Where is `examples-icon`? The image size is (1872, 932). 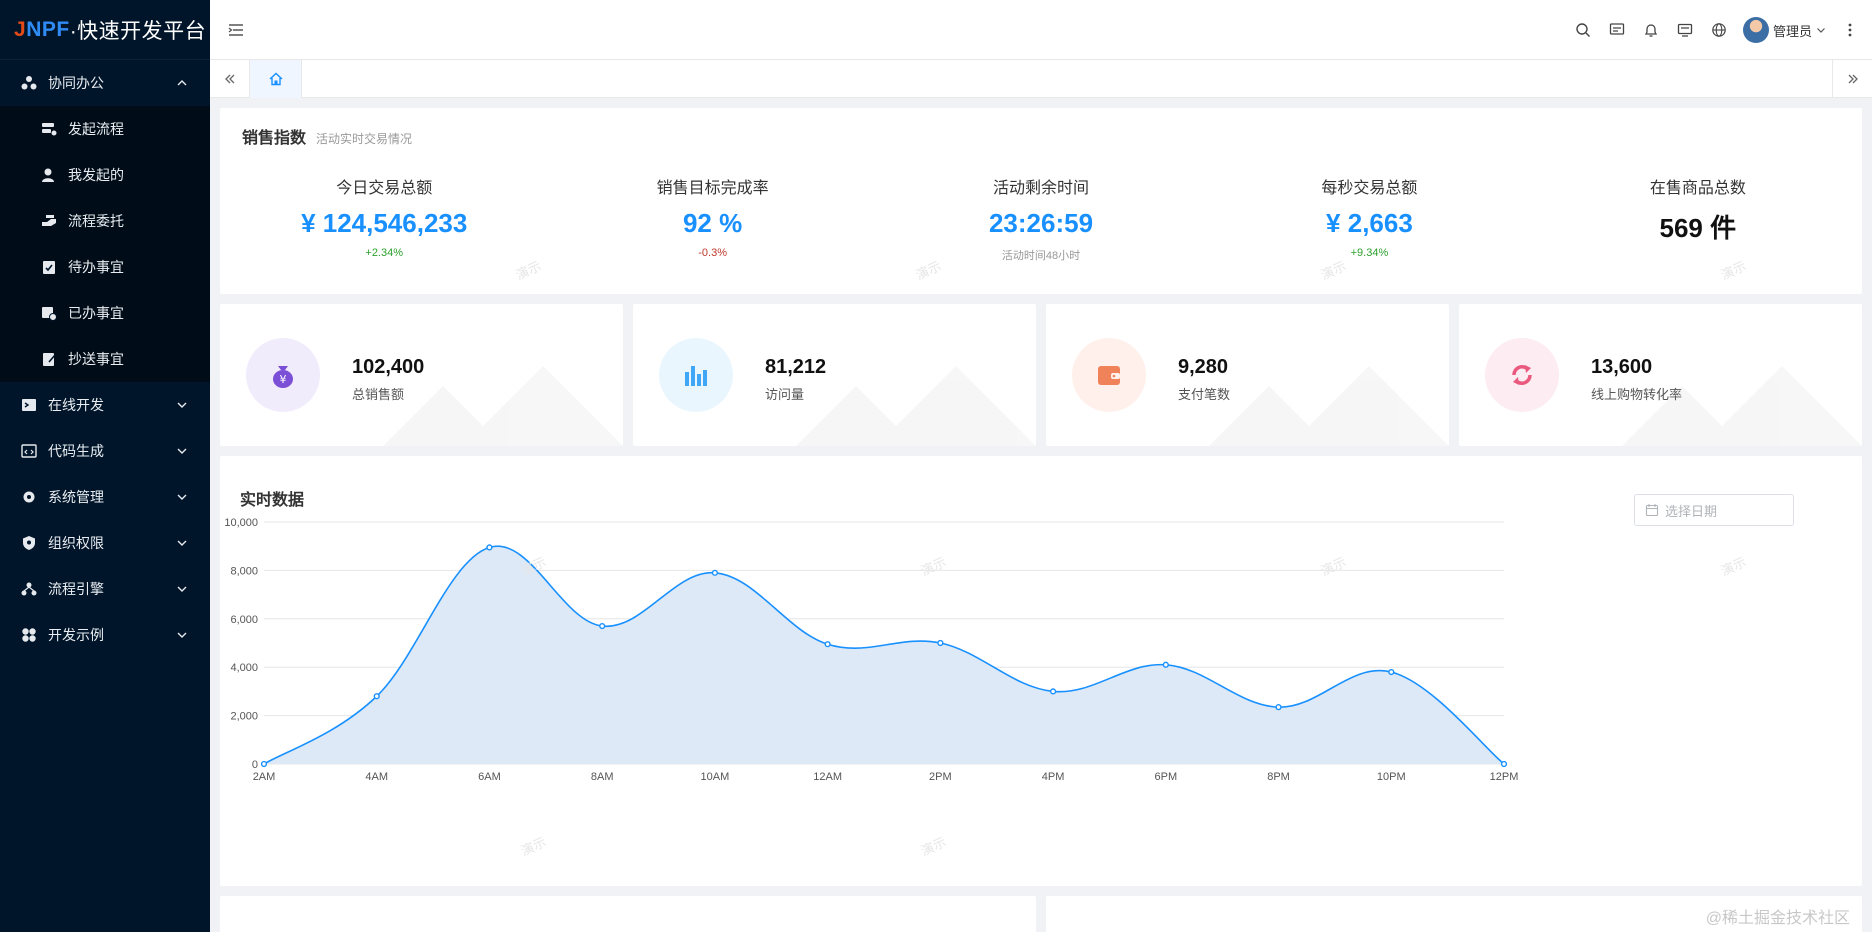 examples-icon is located at coordinates (29, 635).